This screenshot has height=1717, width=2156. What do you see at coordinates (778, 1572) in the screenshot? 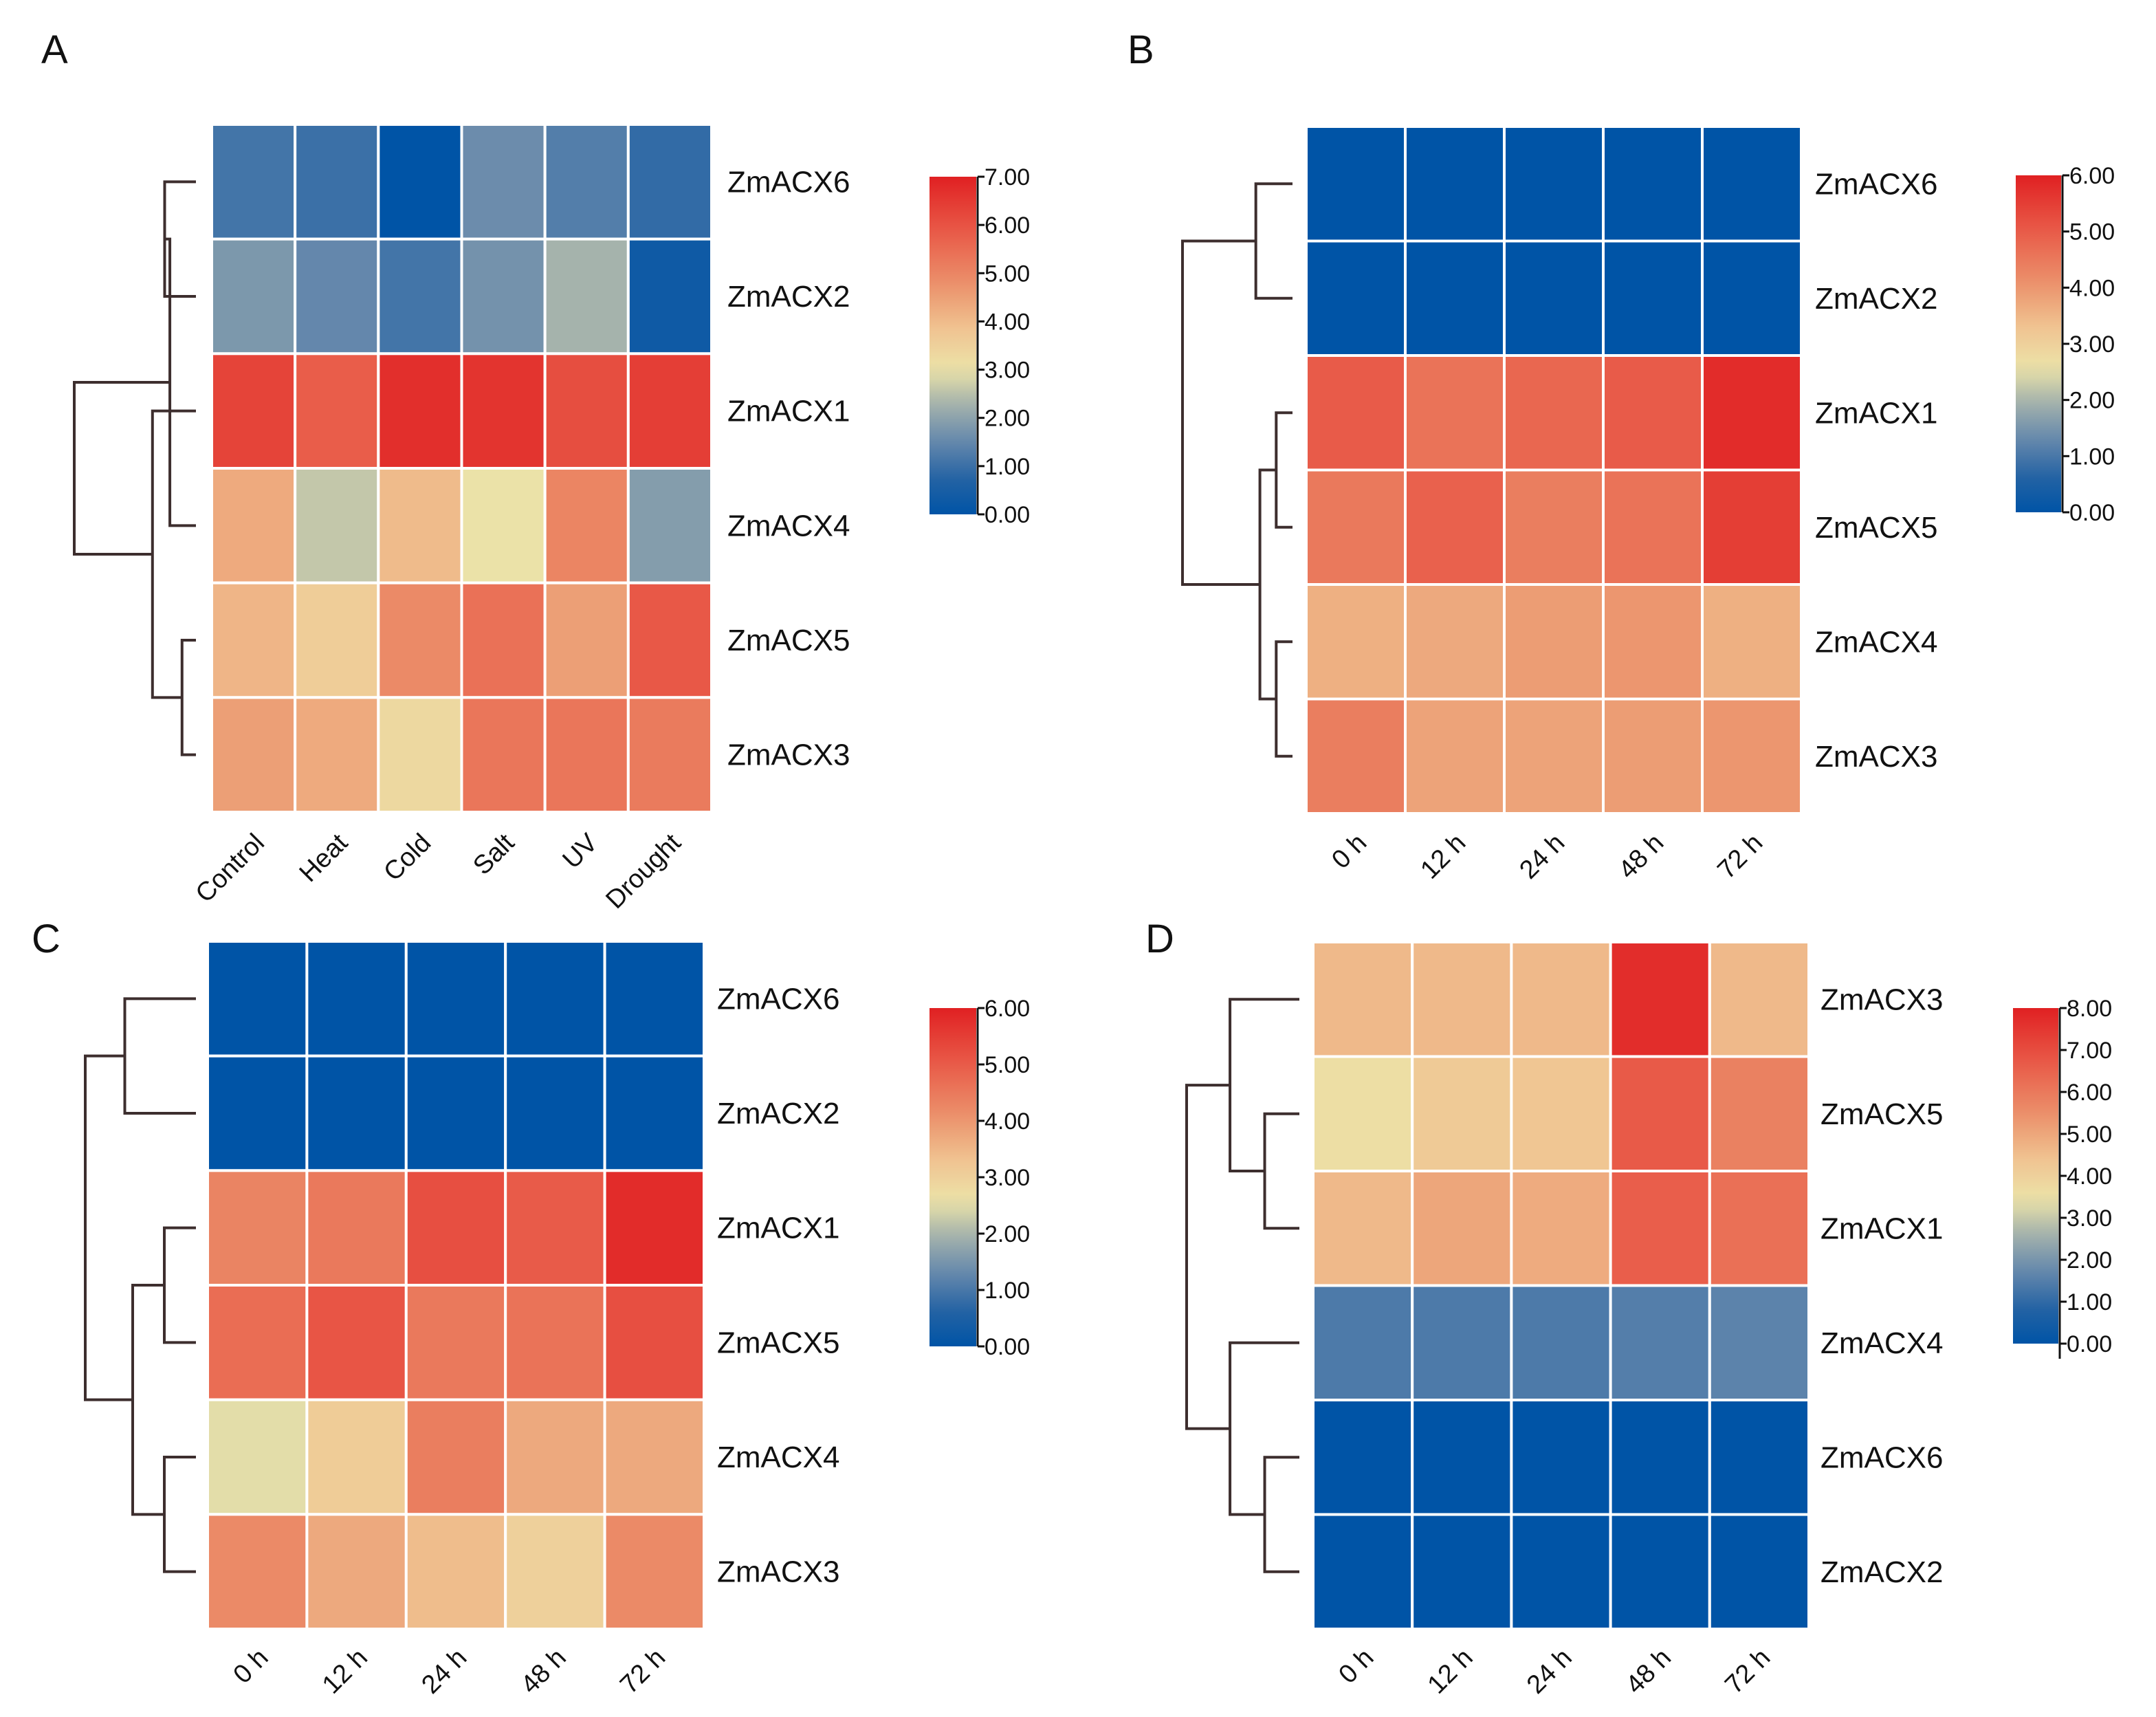
I see `row-label: ZmACX3` at bounding box center [778, 1572].